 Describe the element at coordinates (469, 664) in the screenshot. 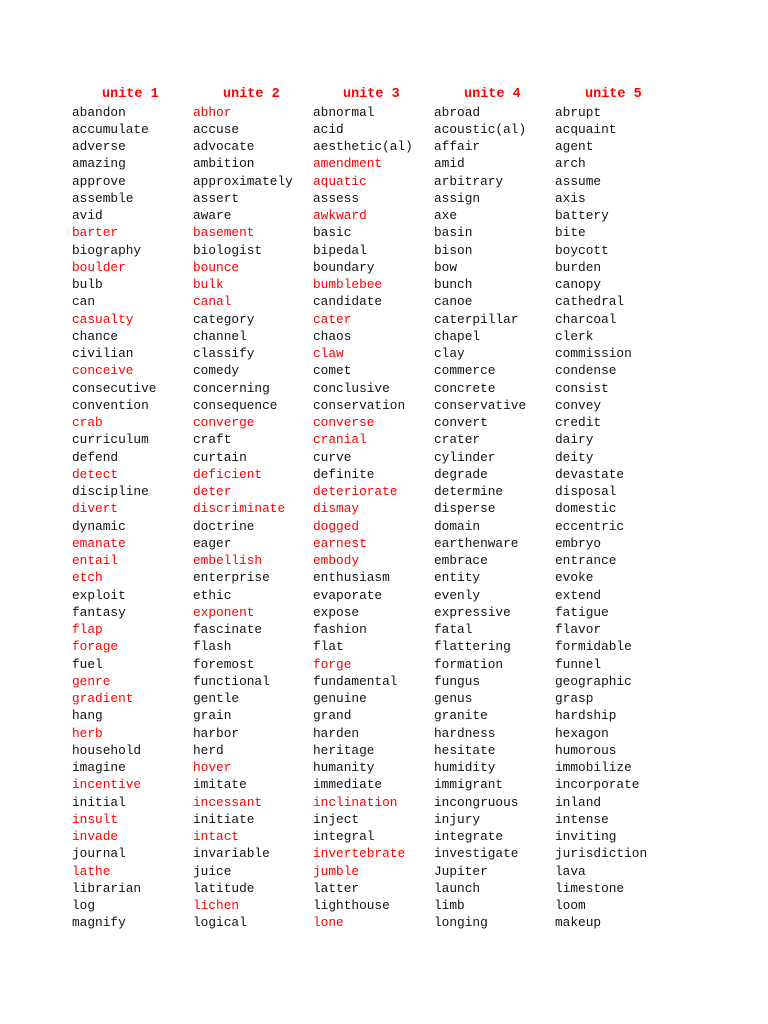

I see `word: formation` at that location.